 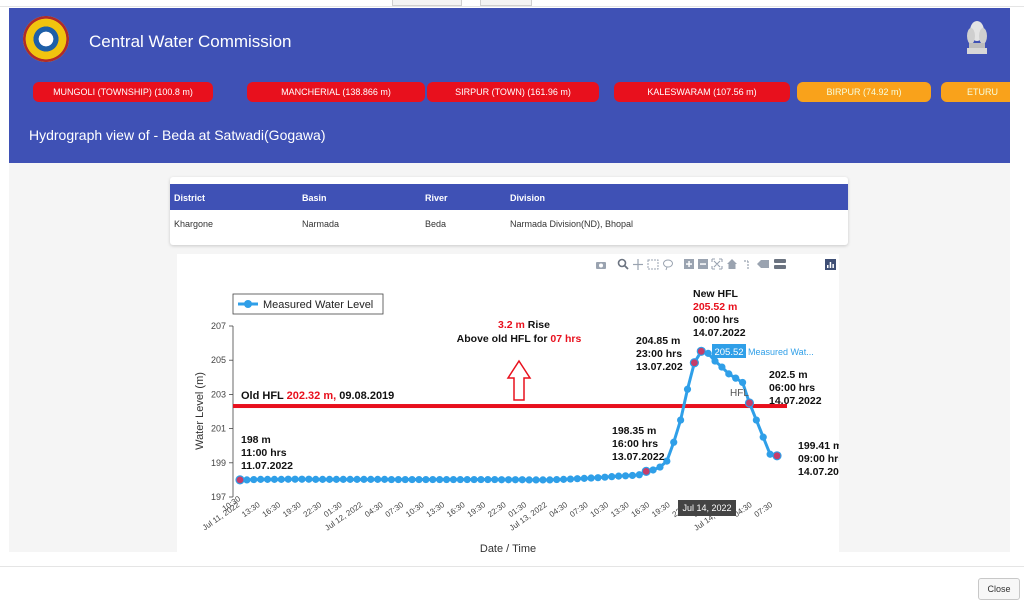 What do you see at coordinates (830, 264) in the screenshot?
I see `plotly-logo-icon` at bounding box center [830, 264].